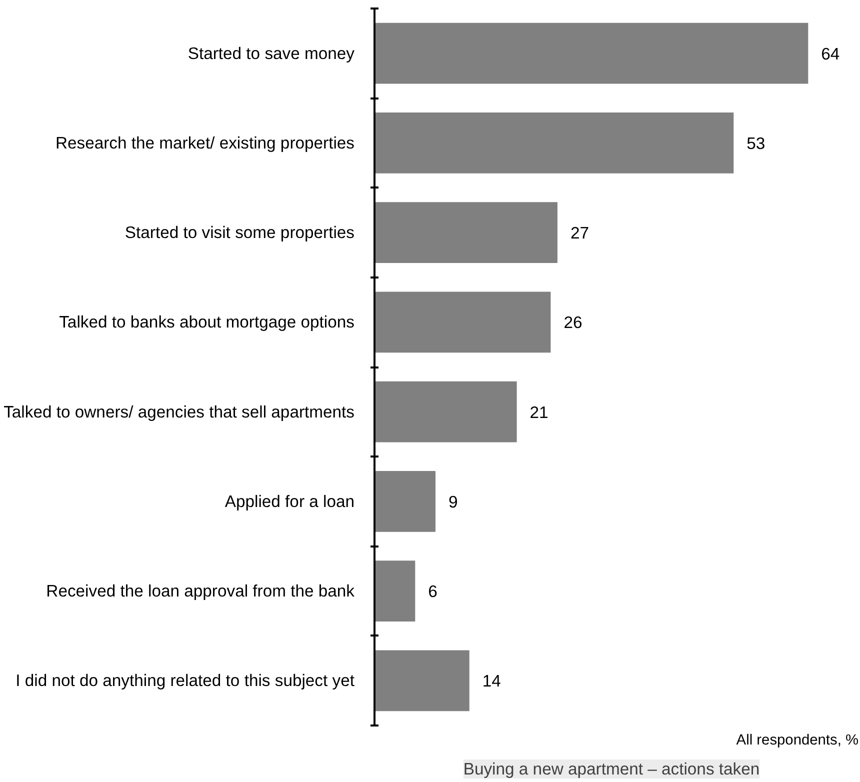 This screenshot has height=782, width=860. Describe the element at coordinates (756, 143) in the screenshot. I see `data-label: 53` at that location.